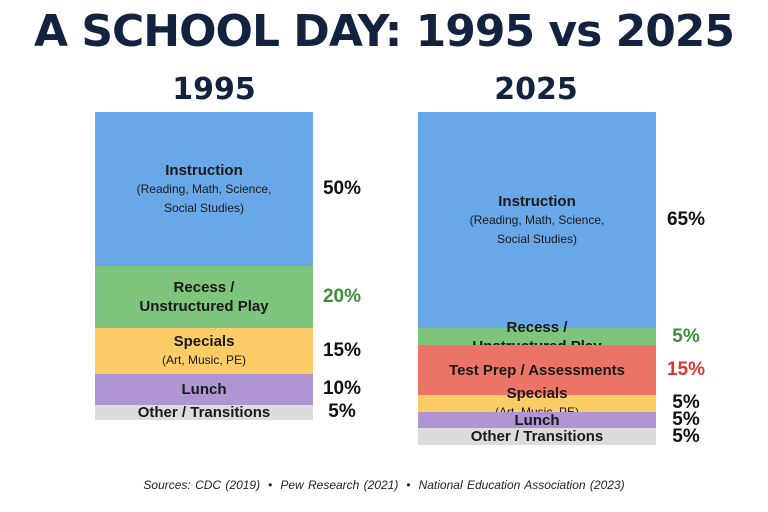 This screenshot has width=768, height=512. What do you see at coordinates (384, 31) in the screenshot?
I see `chart-title: A SCHOOL DAY: 1995 vs 2025` at bounding box center [384, 31].